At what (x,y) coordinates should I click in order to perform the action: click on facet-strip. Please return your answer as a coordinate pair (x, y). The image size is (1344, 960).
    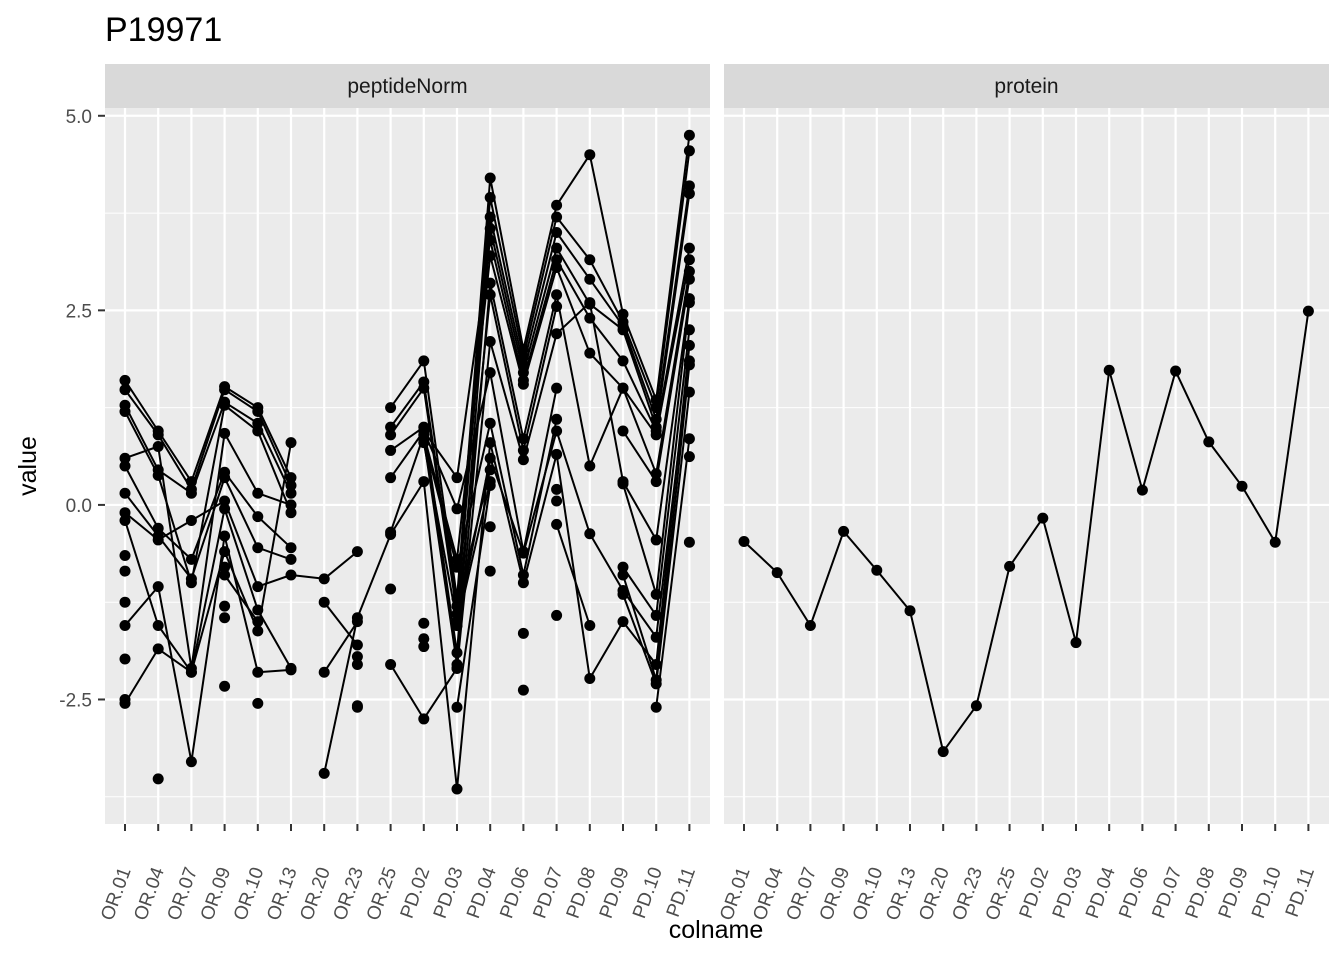
    Looking at the image, I should click on (1026, 86).